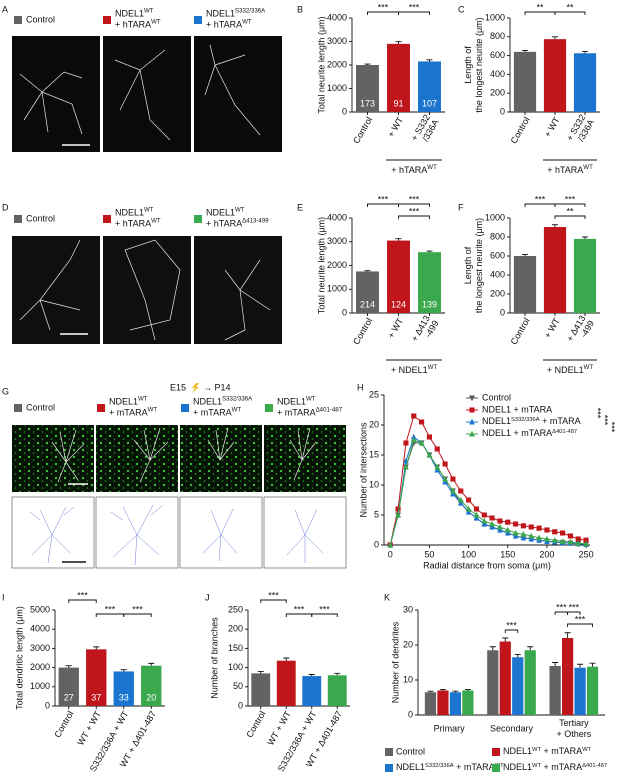 This screenshot has height=782, width=617. What do you see at coordinates (236, 13) in the screenshot?
I see `legend-label: NDEL1S332/336A` at bounding box center [236, 13].